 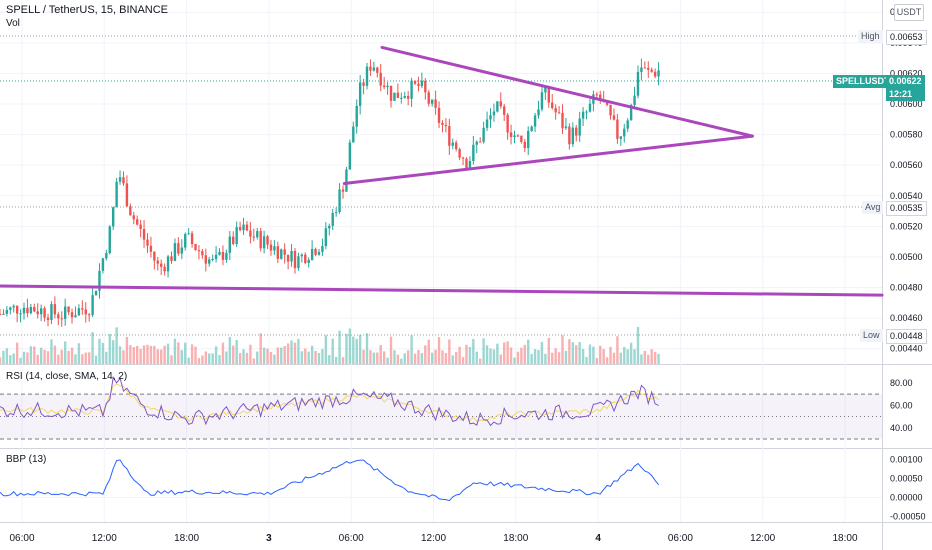 What do you see at coordinates (901, 405) in the screenshot?
I see `rsi-axis-label: 60.00` at bounding box center [901, 405].